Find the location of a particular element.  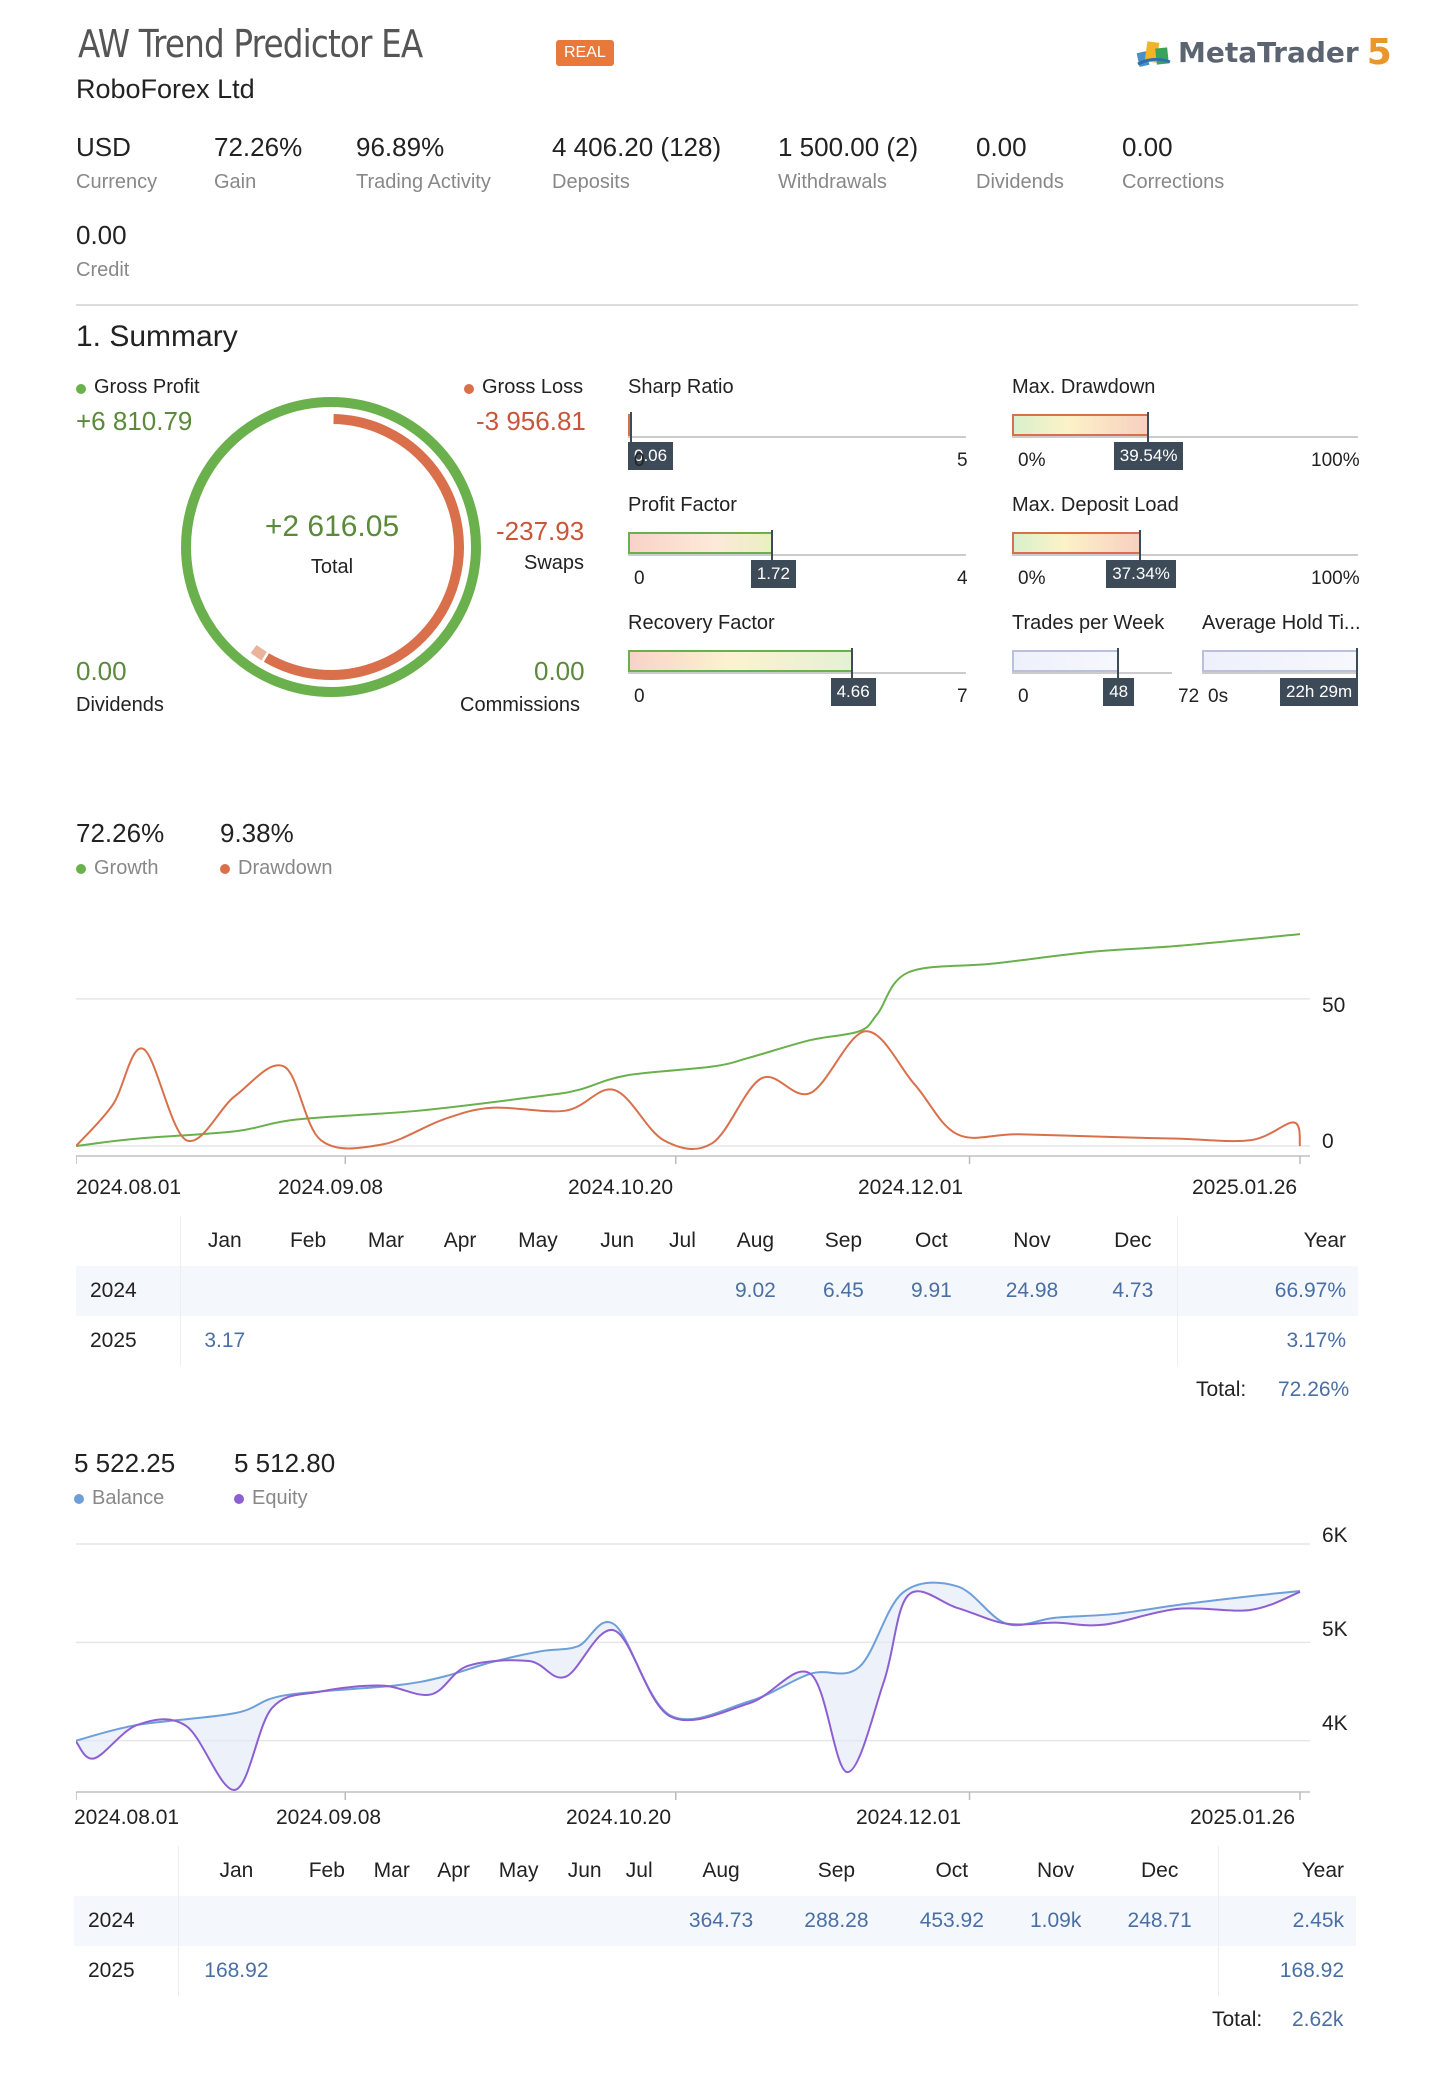

gross-profit-dot is located at coordinates (81, 388).